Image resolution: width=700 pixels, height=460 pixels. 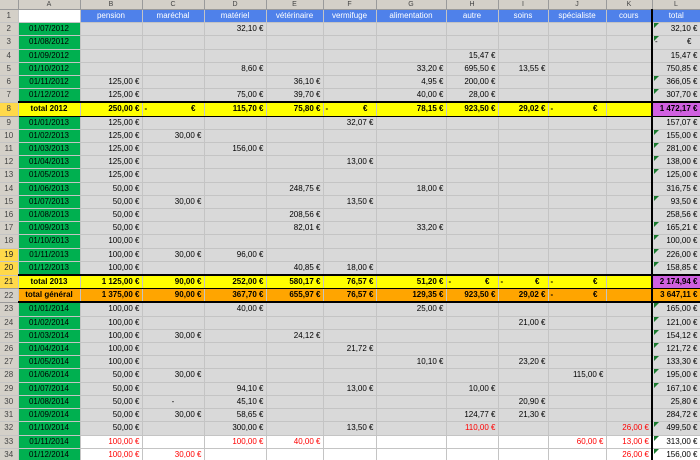 What do you see at coordinates (111, 136) in the screenshot?
I see `cell-B10: 125,00 €` at bounding box center [111, 136].